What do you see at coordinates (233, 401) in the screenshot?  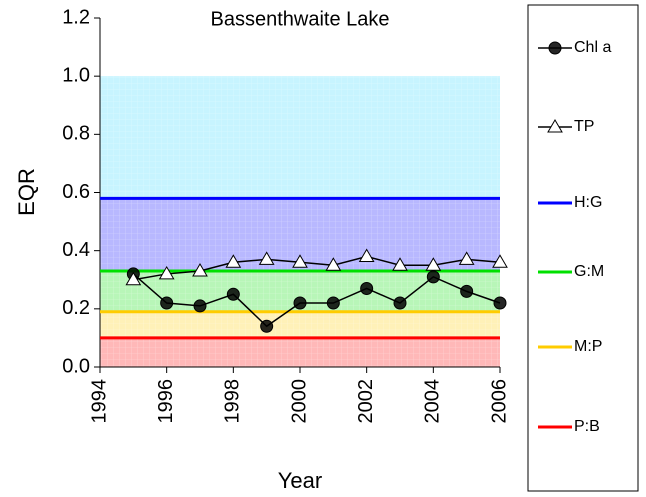 I see `x-tick-label: 1998` at bounding box center [233, 401].